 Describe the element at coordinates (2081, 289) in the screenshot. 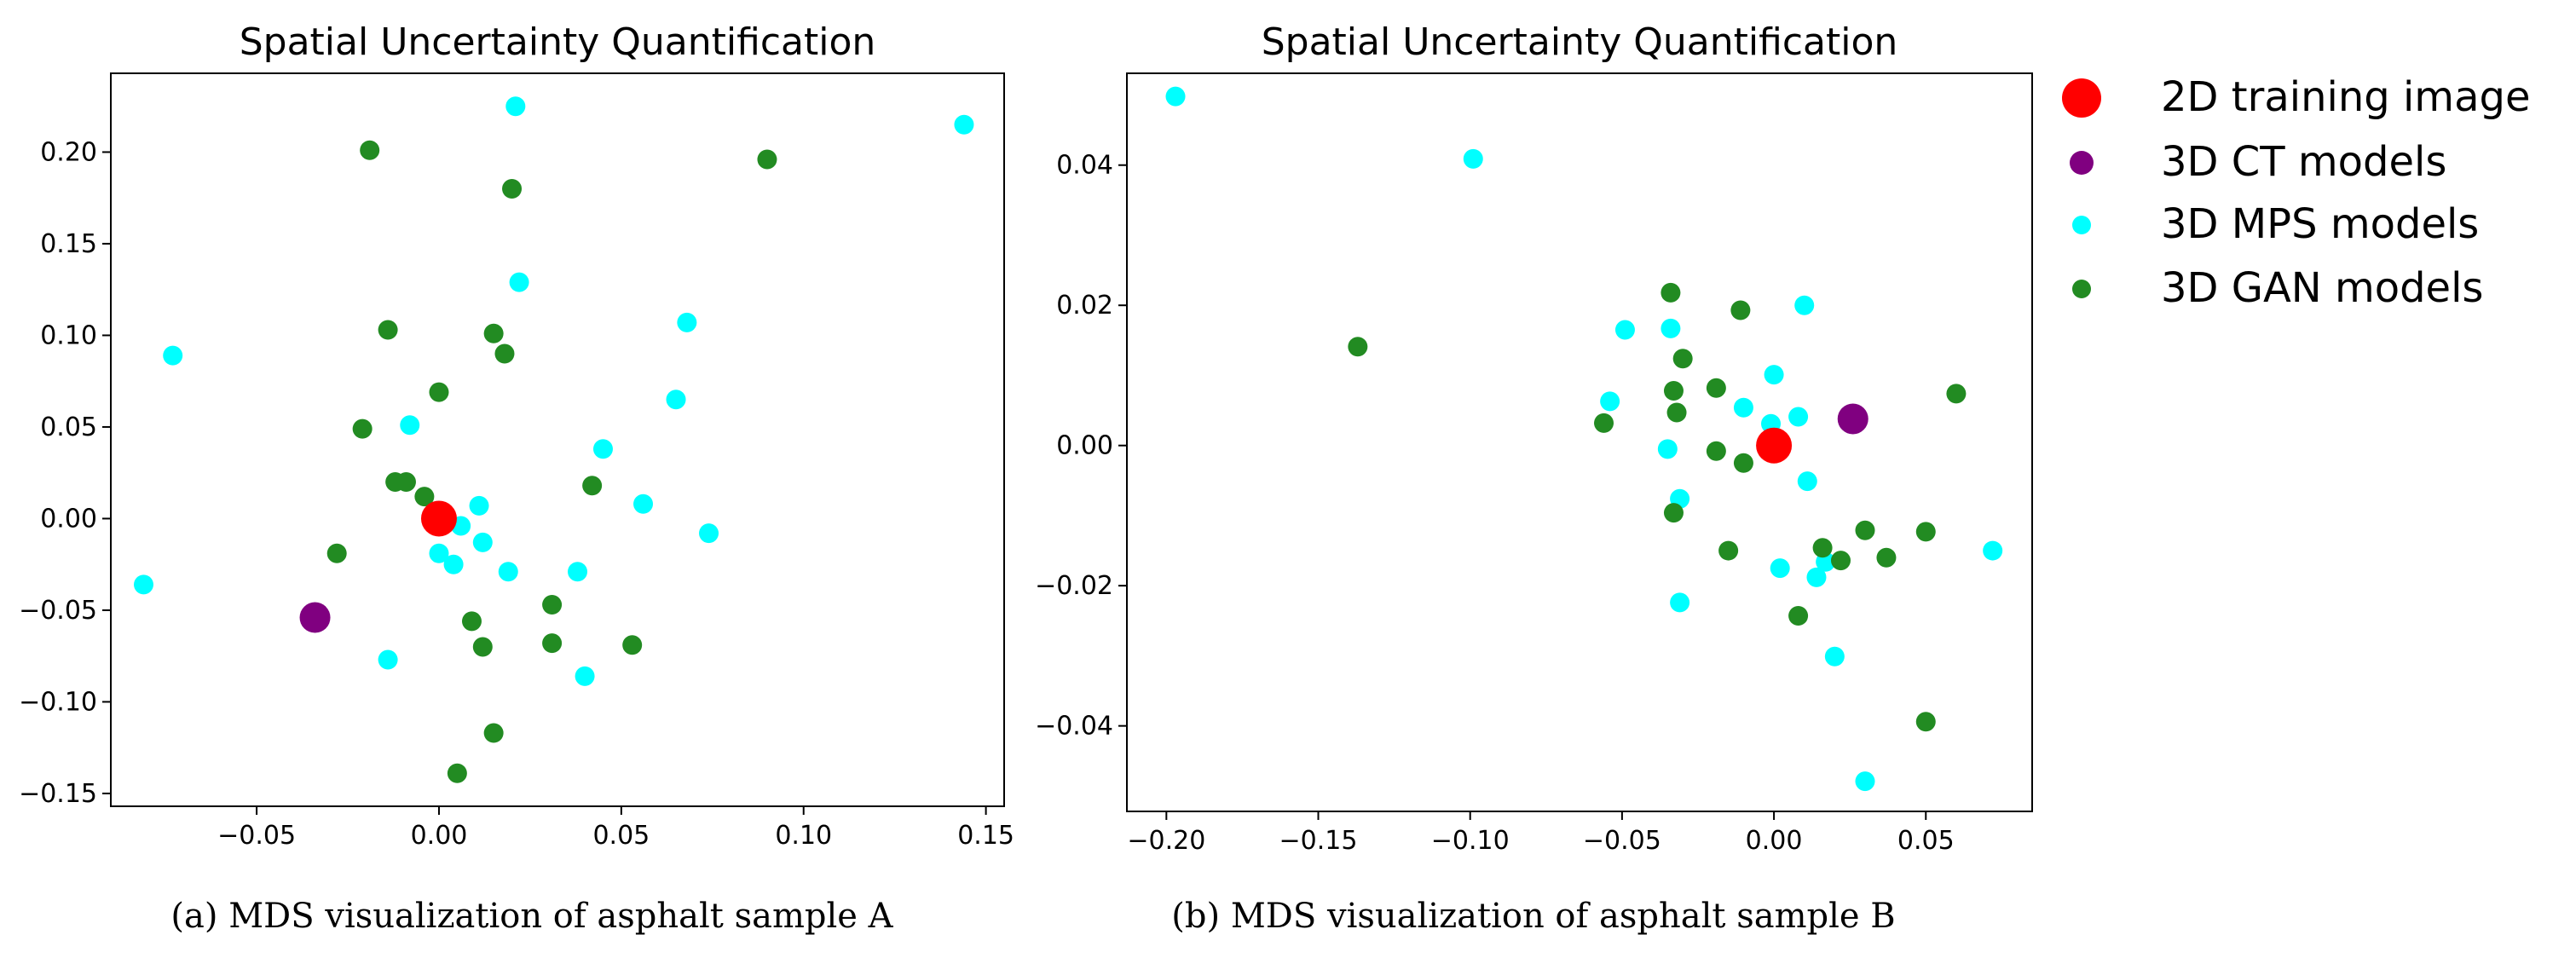

I see `legend-marker-gan` at that location.